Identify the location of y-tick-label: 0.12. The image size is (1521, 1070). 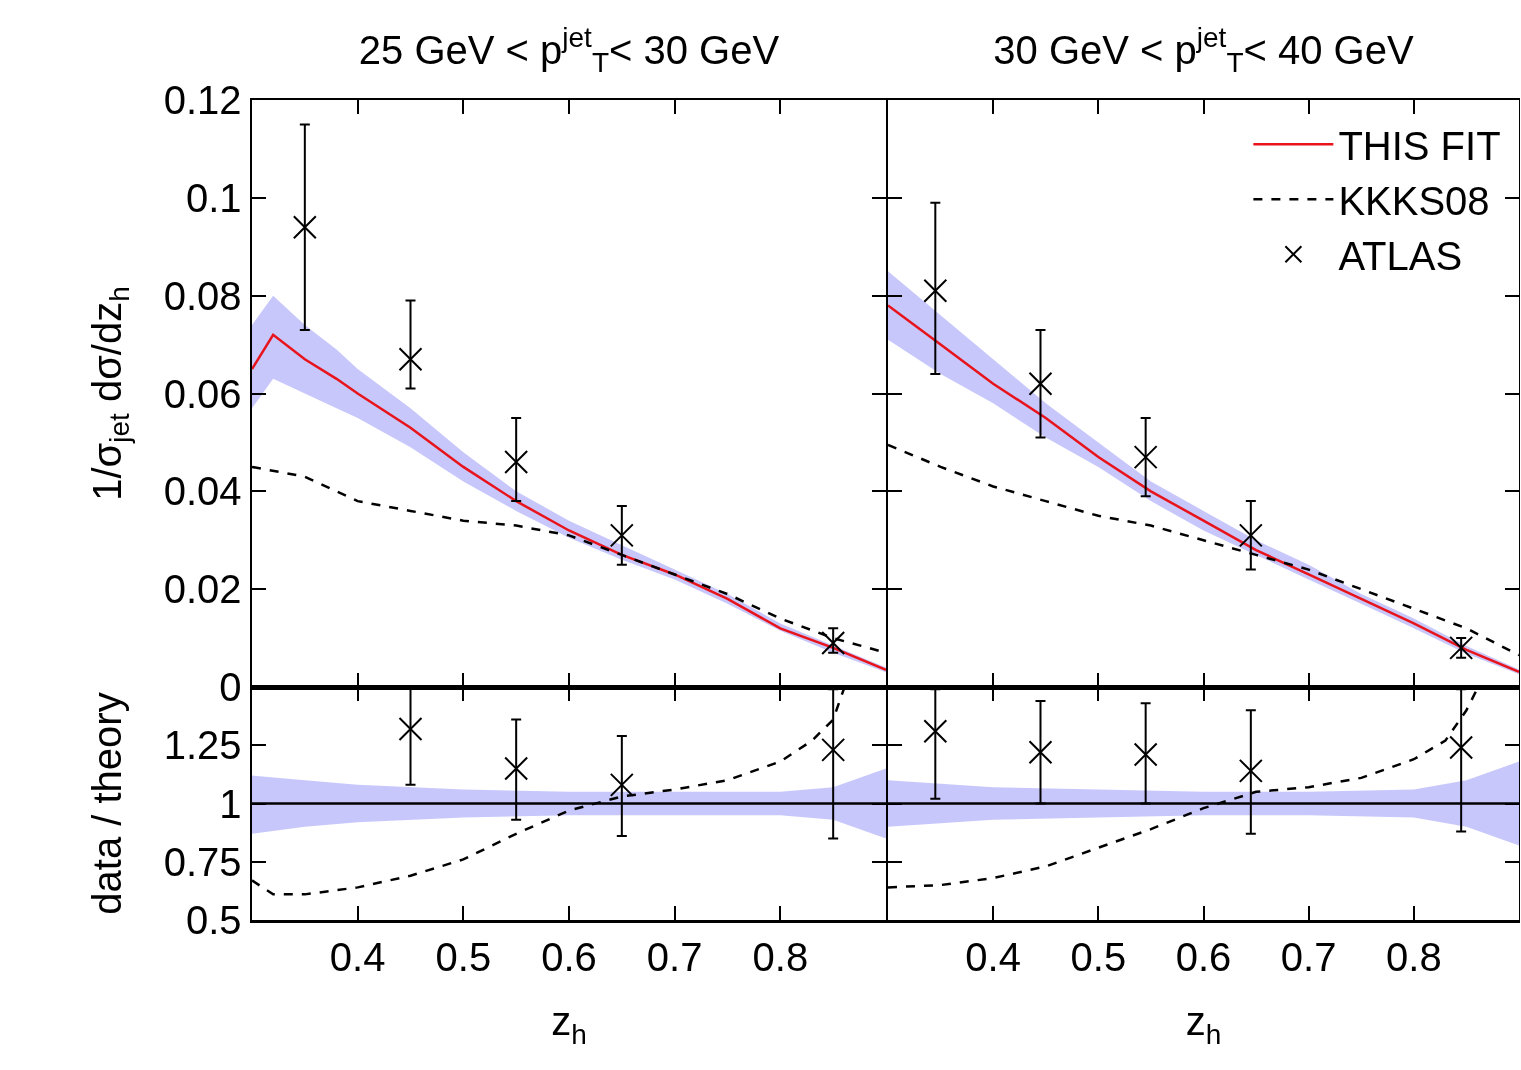
(202, 100).